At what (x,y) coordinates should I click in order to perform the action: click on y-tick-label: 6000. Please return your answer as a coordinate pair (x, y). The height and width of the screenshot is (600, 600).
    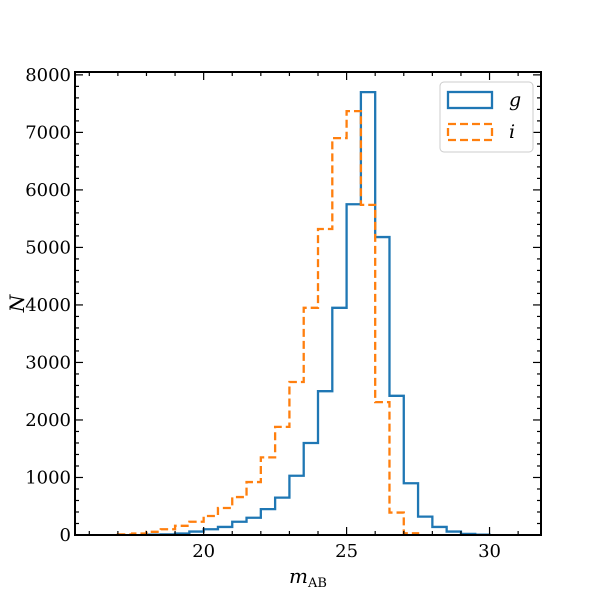
    Looking at the image, I should click on (48, 190).